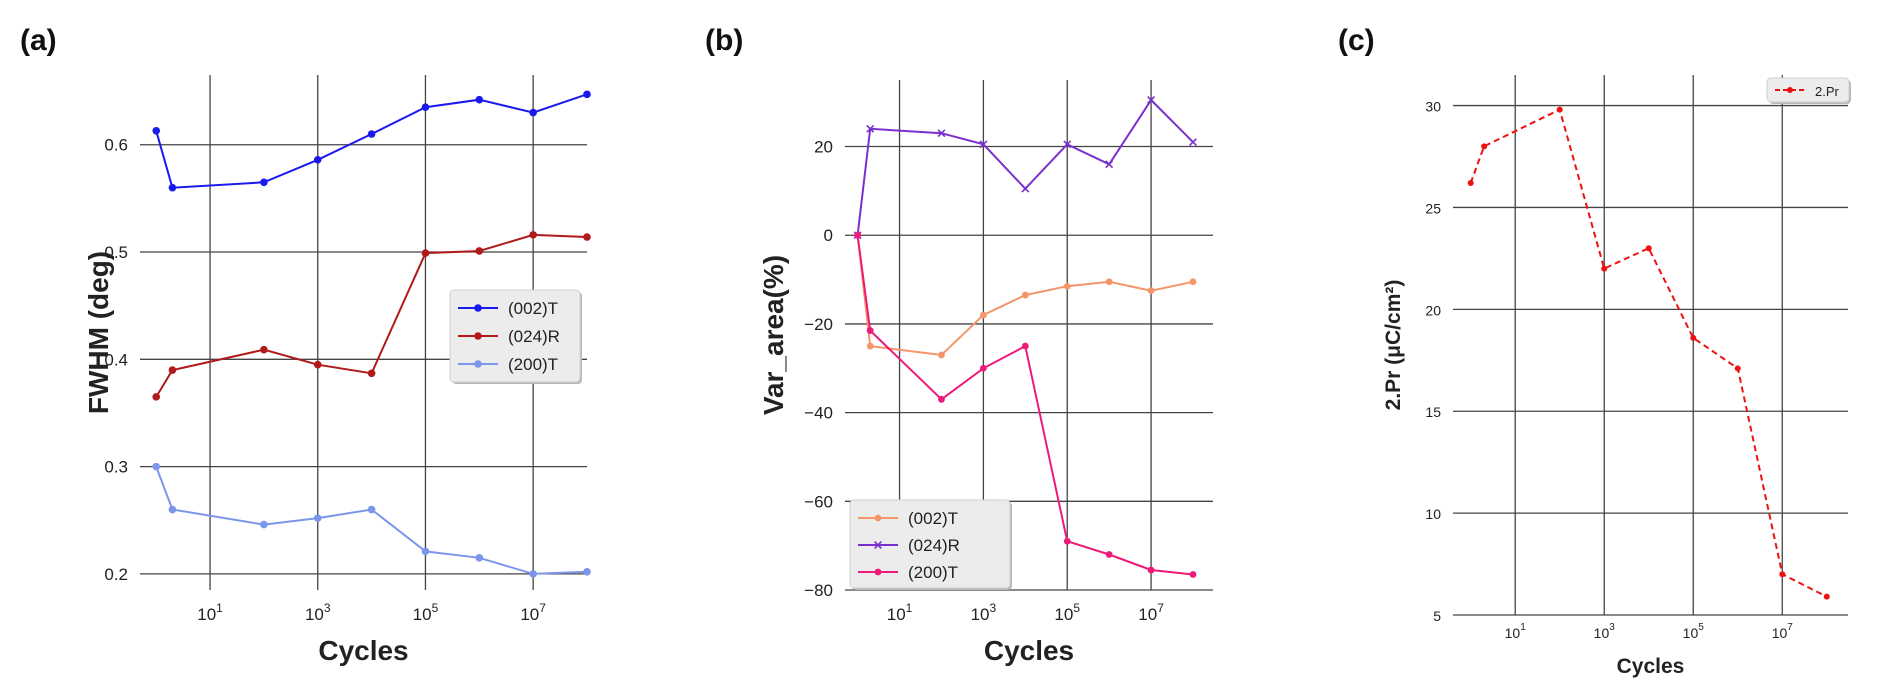  What do you see at coordinates (1437, 616) in the screenshot?
I see `y-tick-label: 5` at bounding box center [1437, 616].